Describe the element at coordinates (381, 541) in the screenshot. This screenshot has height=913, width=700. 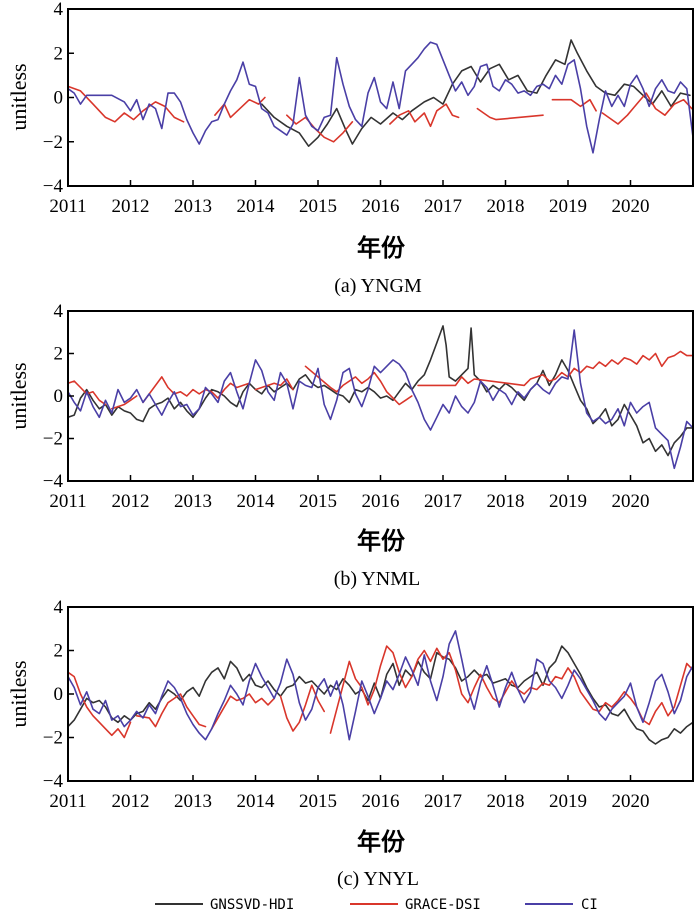
I see `panel-b-xlabel: 年份` at that location.